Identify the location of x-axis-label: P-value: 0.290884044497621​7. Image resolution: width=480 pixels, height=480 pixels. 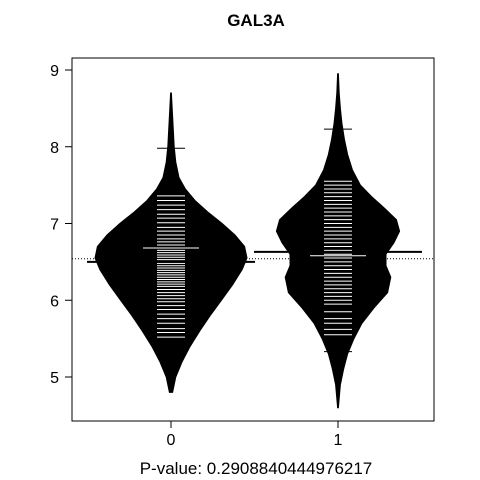
(256, 468).